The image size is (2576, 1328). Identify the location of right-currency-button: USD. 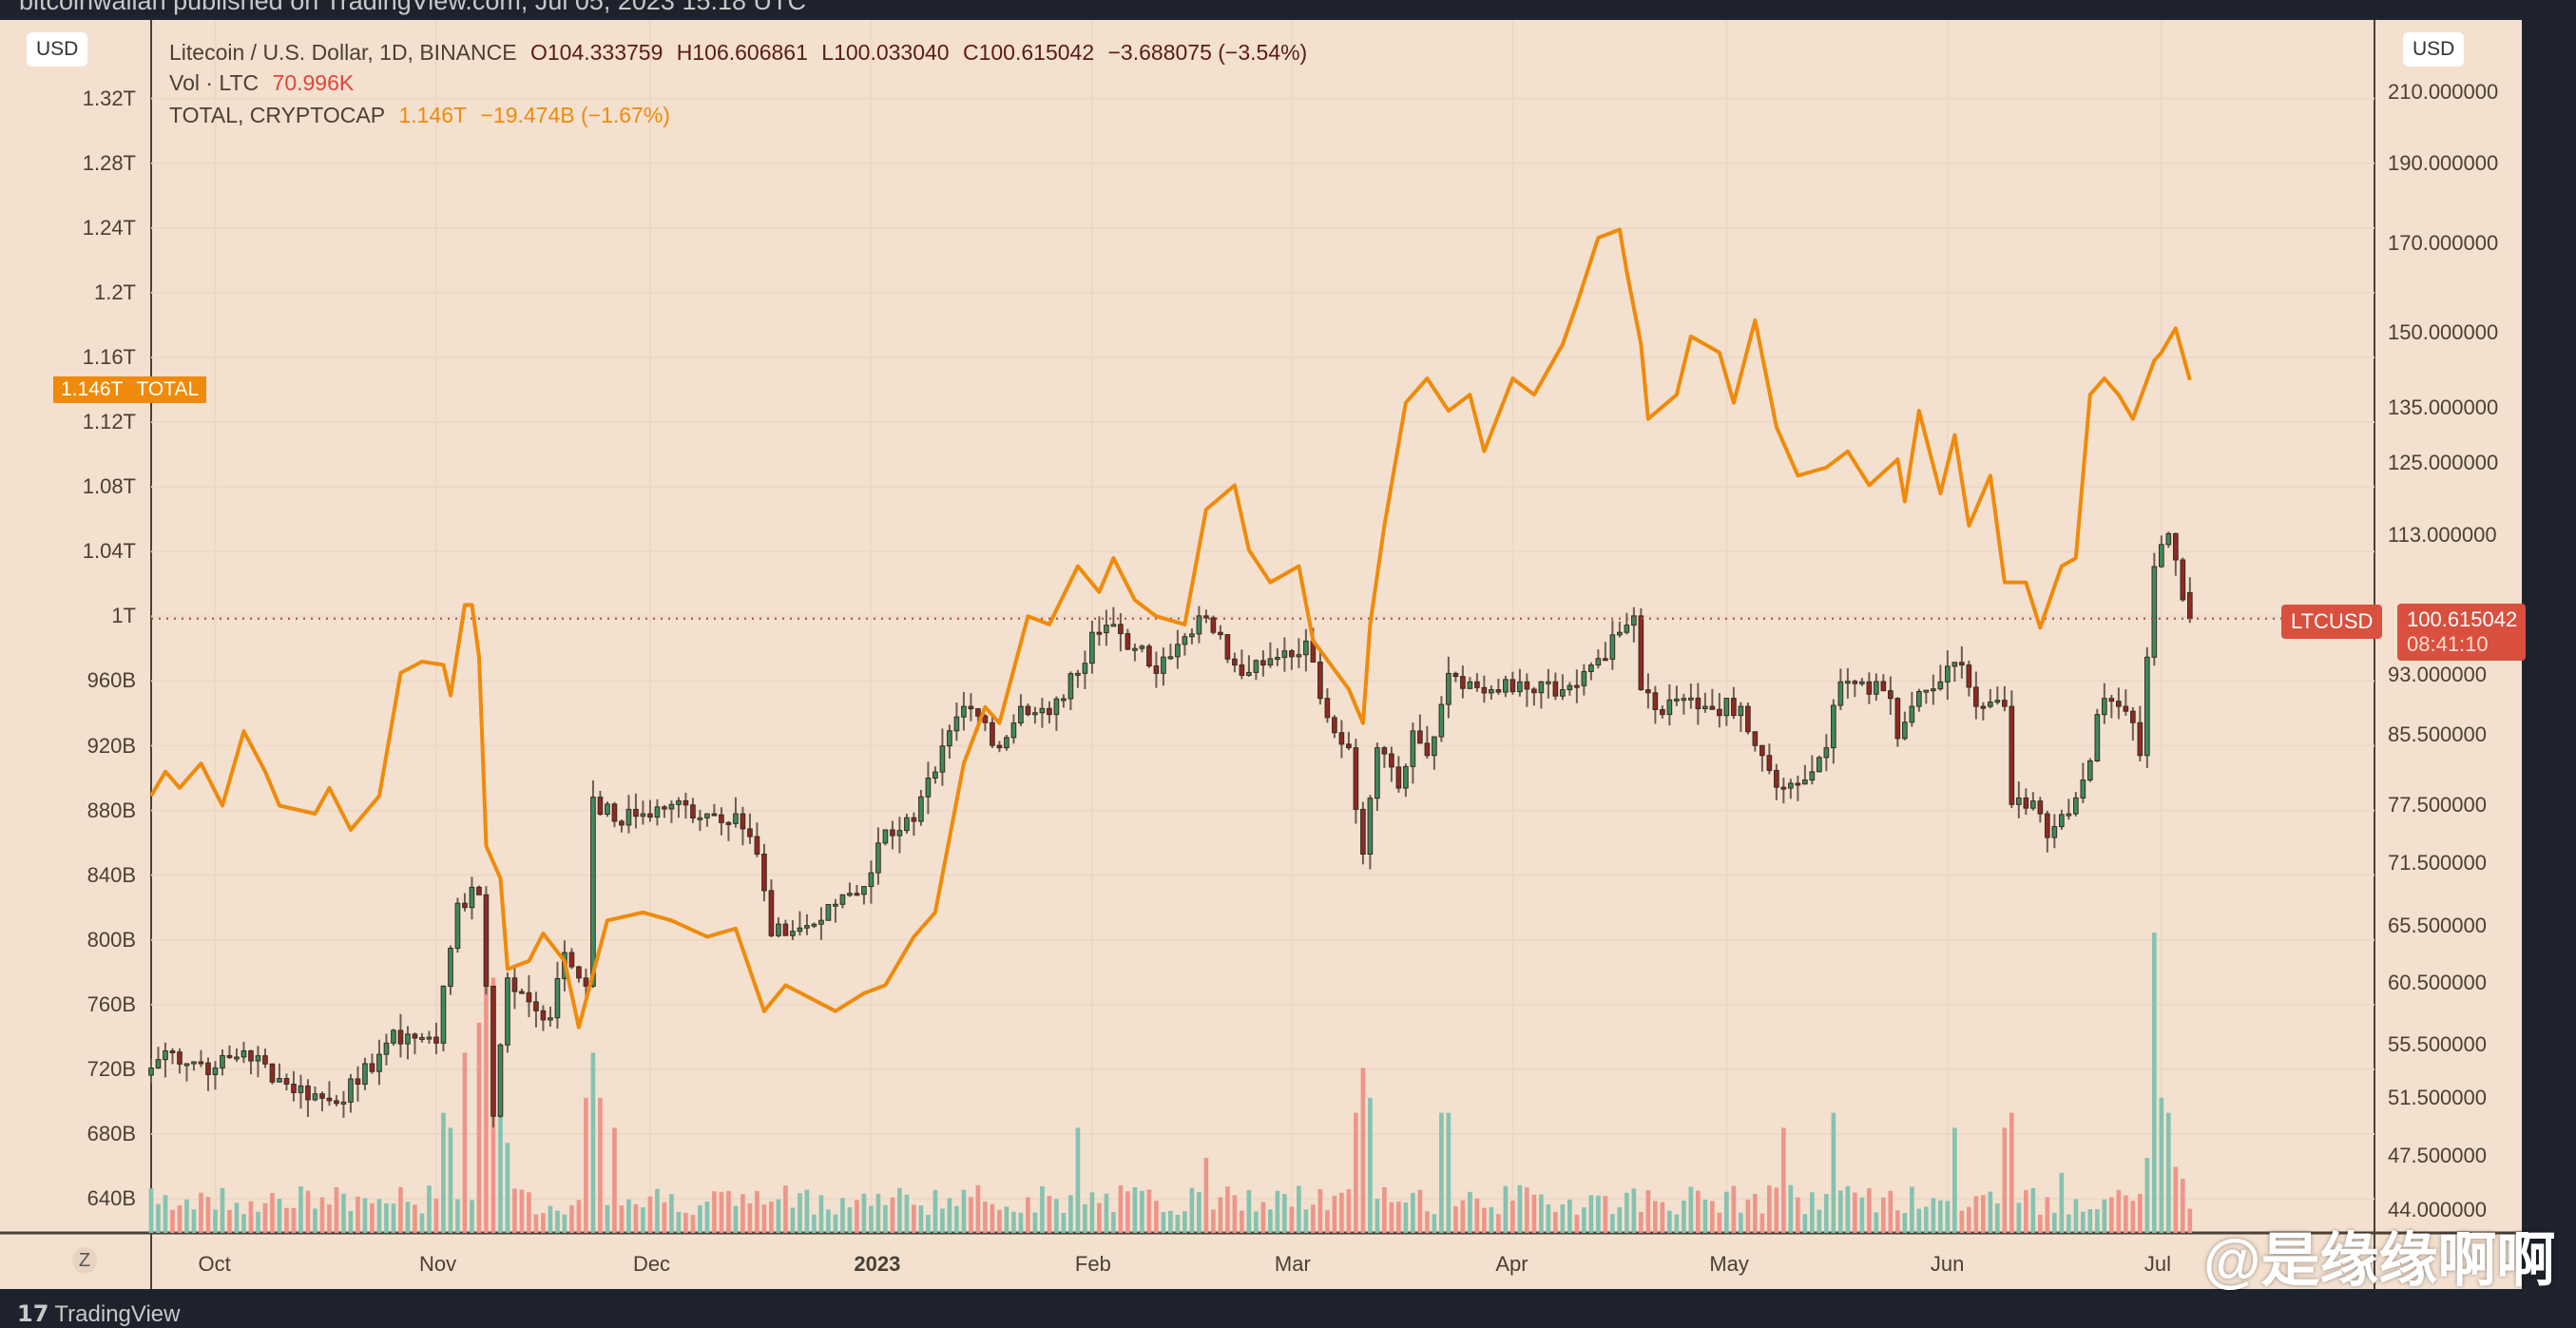
(2434, 50).